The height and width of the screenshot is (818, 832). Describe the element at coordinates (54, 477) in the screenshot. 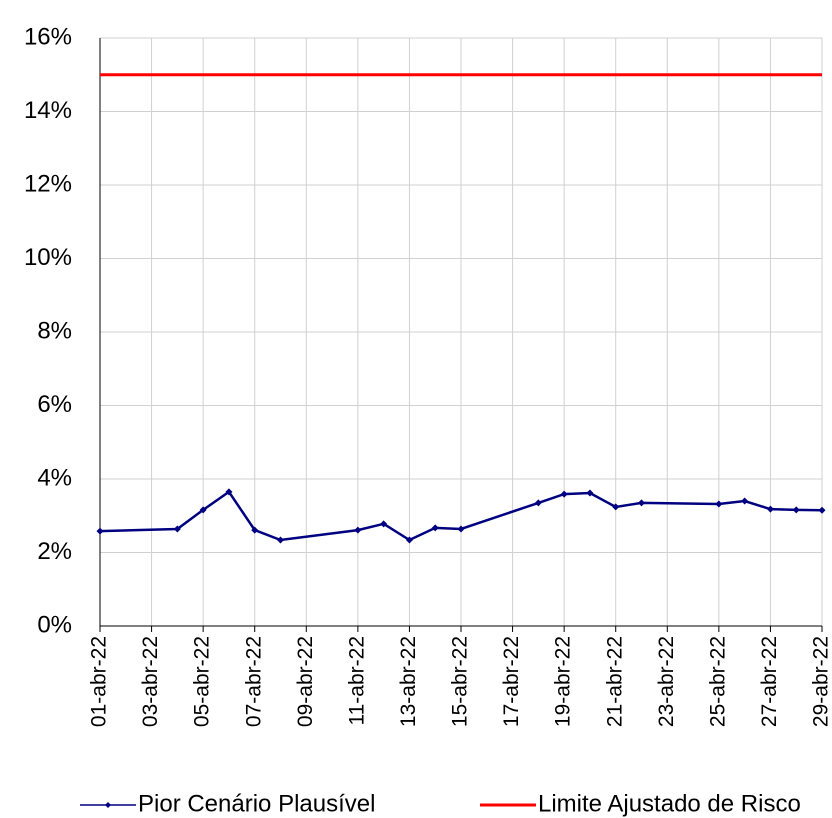

I see `y-tick-label: 4%` at that location.